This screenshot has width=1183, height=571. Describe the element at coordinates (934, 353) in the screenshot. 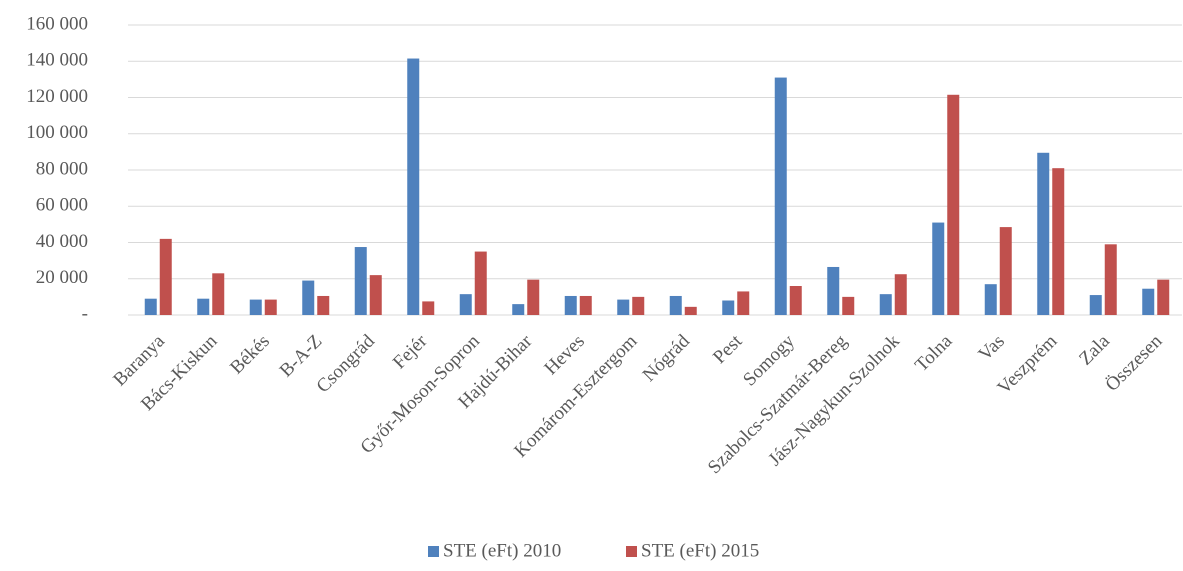

I see `x-tick-label: Tolna` at that location.